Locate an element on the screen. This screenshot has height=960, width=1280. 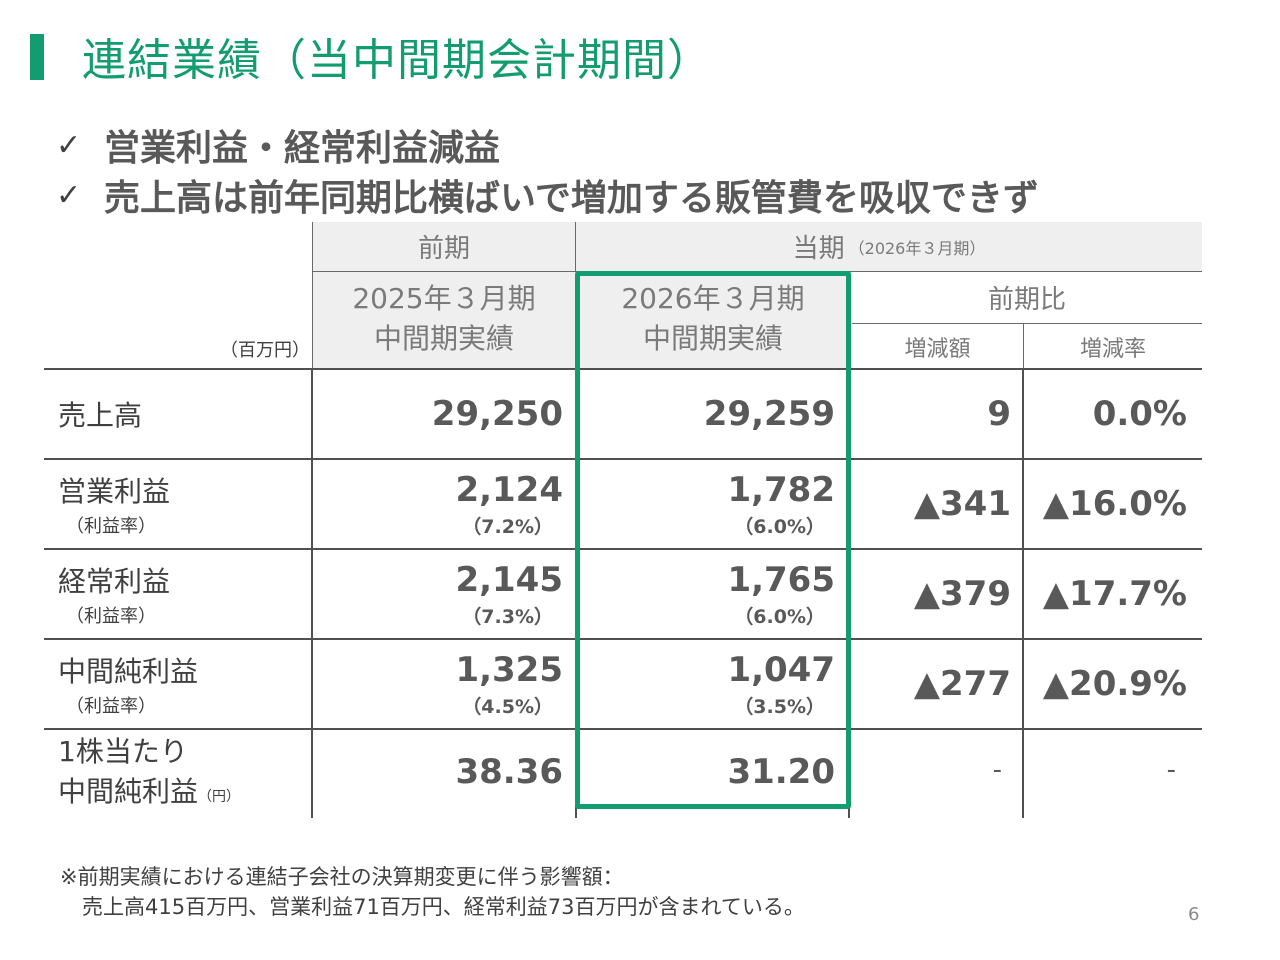
table-cell-curr: 1,782 （6.0%） is located at coordinates (706, 504).